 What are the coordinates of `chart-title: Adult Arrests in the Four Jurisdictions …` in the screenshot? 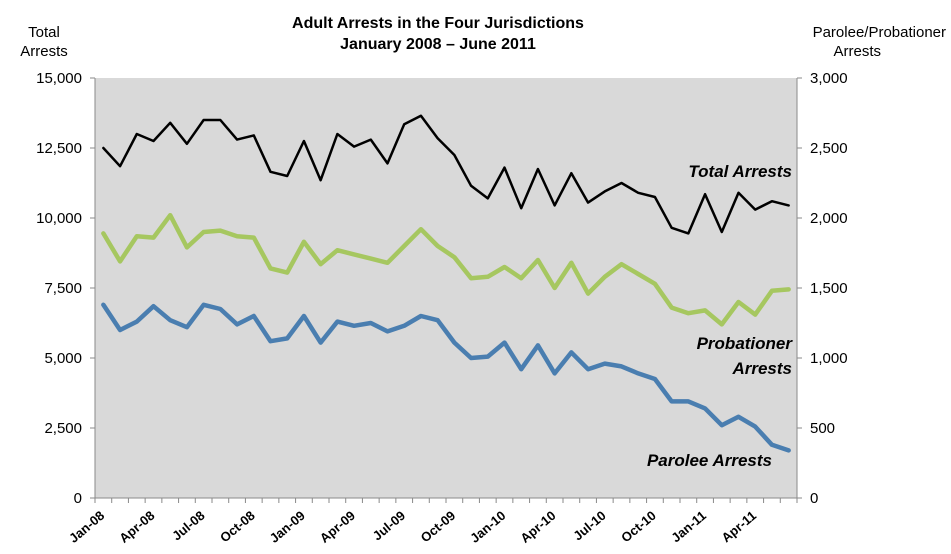 It's located at (438, 34).